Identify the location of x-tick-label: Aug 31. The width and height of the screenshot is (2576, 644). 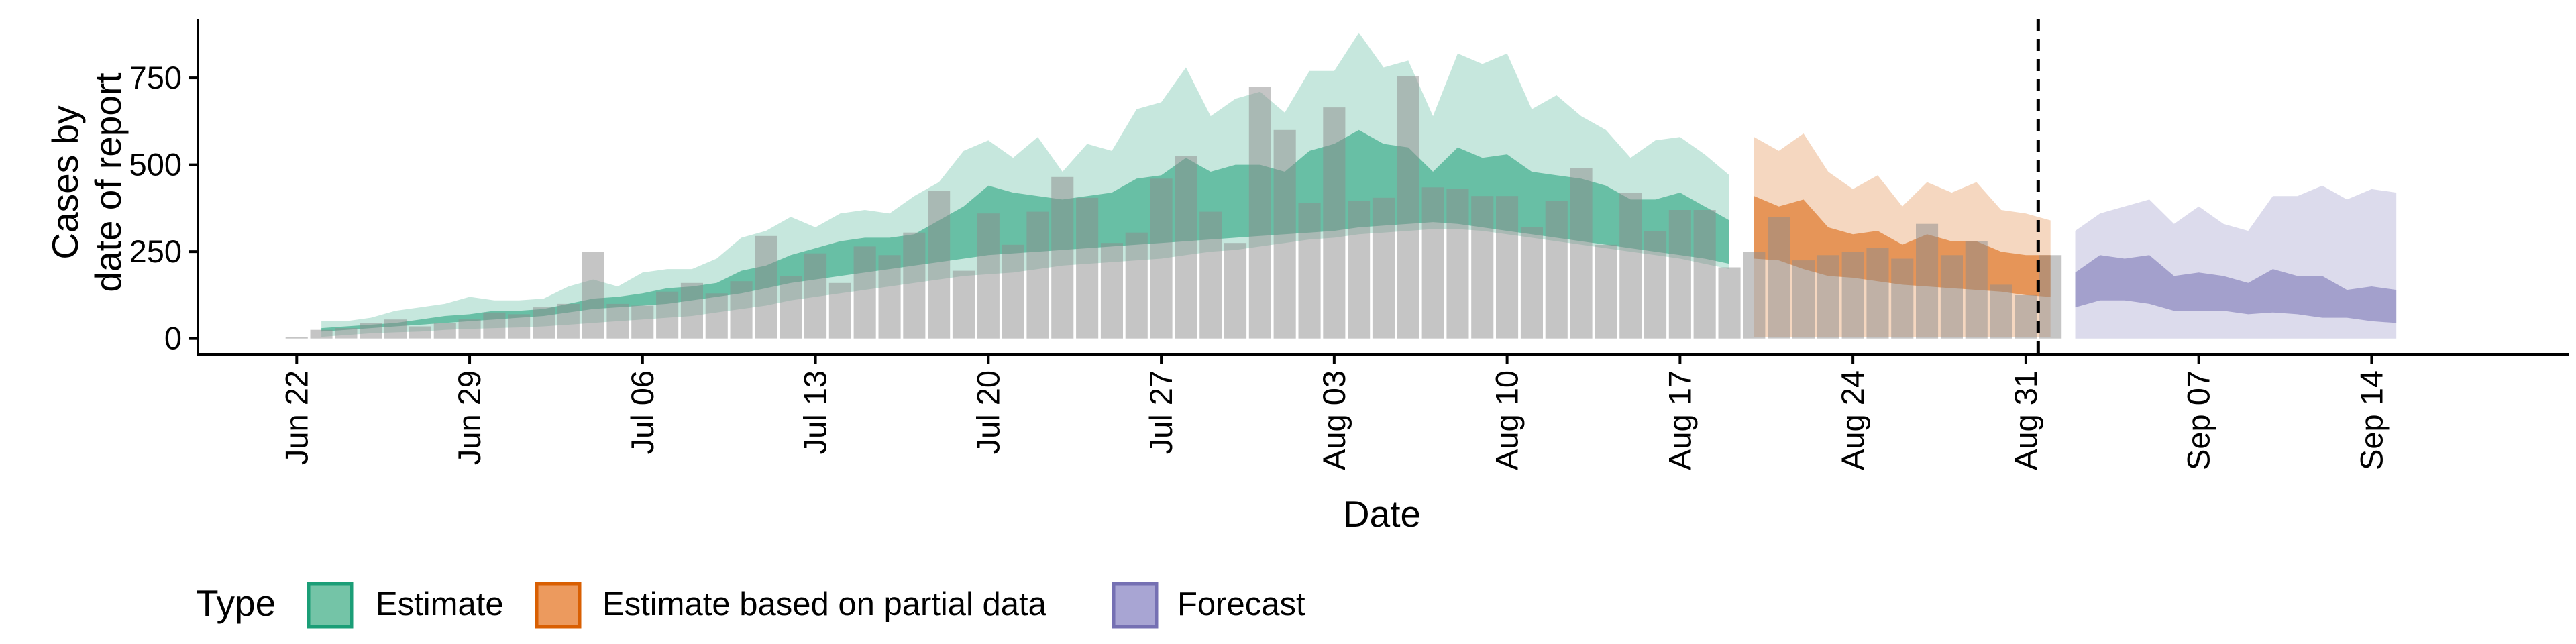
(2025, 420).